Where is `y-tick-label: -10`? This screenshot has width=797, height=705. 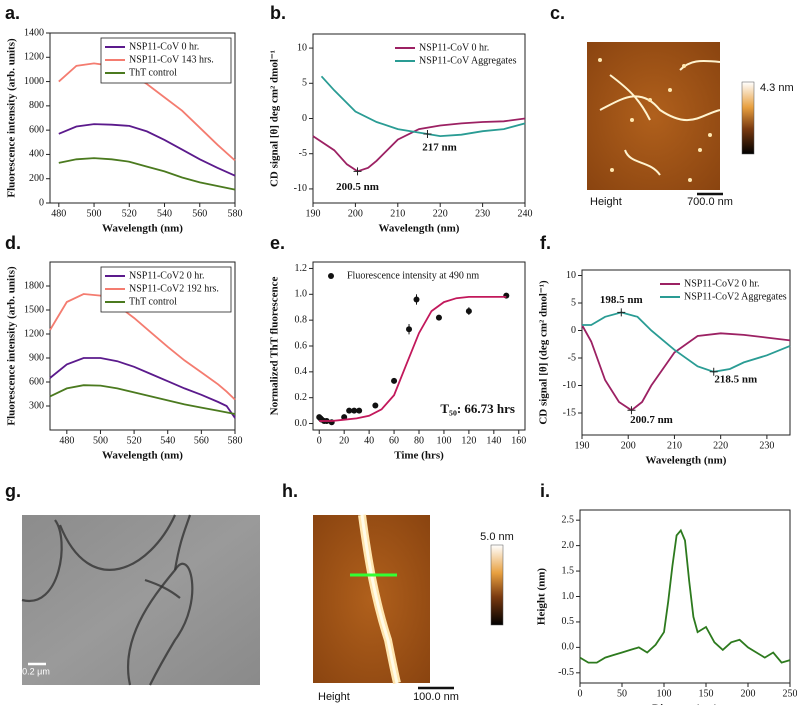 y-tick-label: -10 is located at coordinates (300, 188).